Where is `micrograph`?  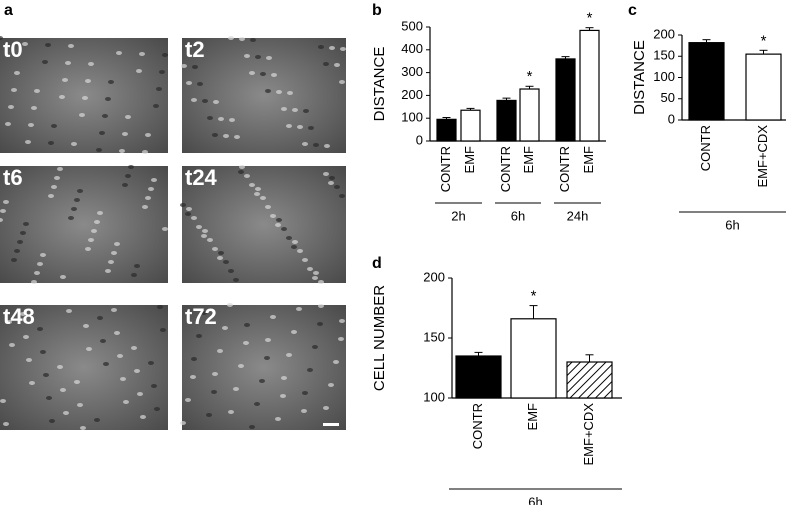
micrograph is located at coordinates (264, 367).